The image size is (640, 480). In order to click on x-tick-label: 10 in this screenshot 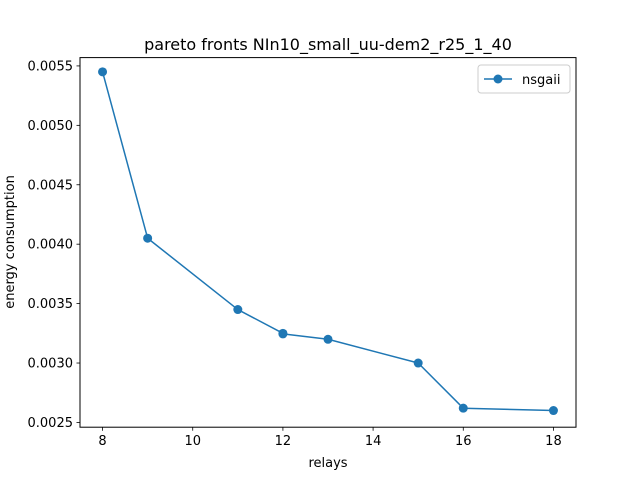, I will do `click(192, 441)`.